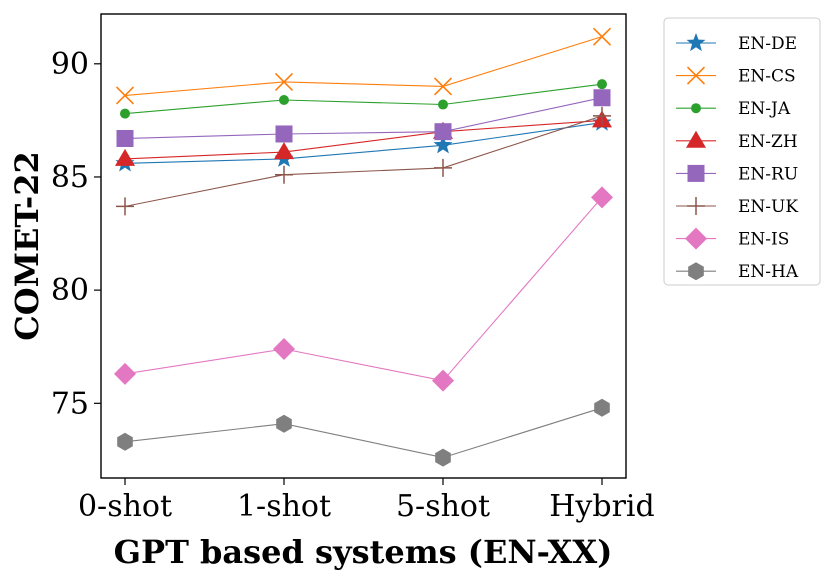 The height and width of the screenshot is (583, 831). I want to click on legend-item-en-cs: EN-CS, so click(736, 76).